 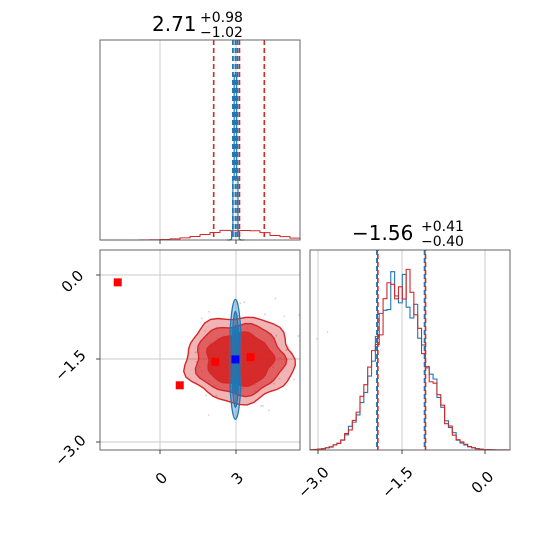 I want to click on title-param2-minus: −0.40, so click(x=442, y=242).